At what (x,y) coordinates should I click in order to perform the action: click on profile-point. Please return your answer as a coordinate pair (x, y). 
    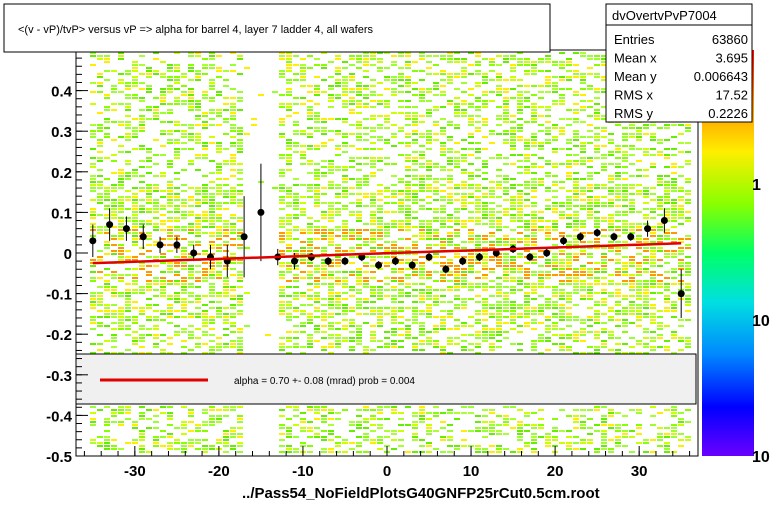
    Looking at the image, I should click on (479, 257).